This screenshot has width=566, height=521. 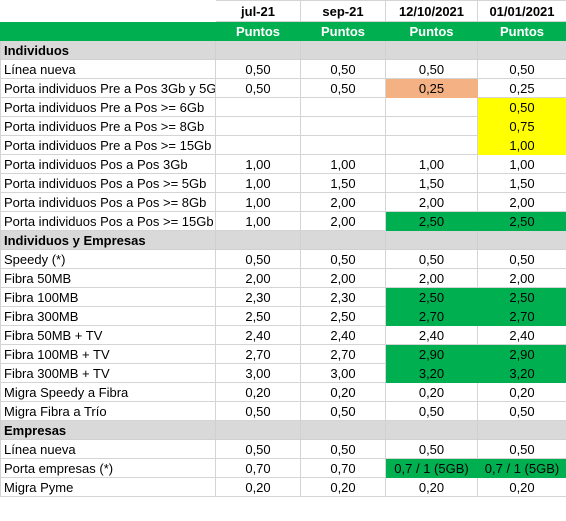 I want to click on row-label-cell: Fibra 50MB, so click(x=108, y=278).